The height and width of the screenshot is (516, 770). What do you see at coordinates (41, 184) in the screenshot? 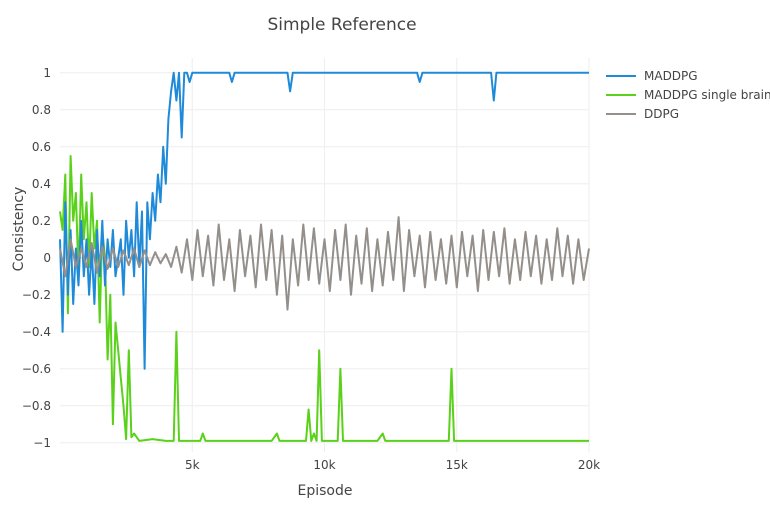
I see `y-tick-label: 0.4` at bounding box center [41, 184].